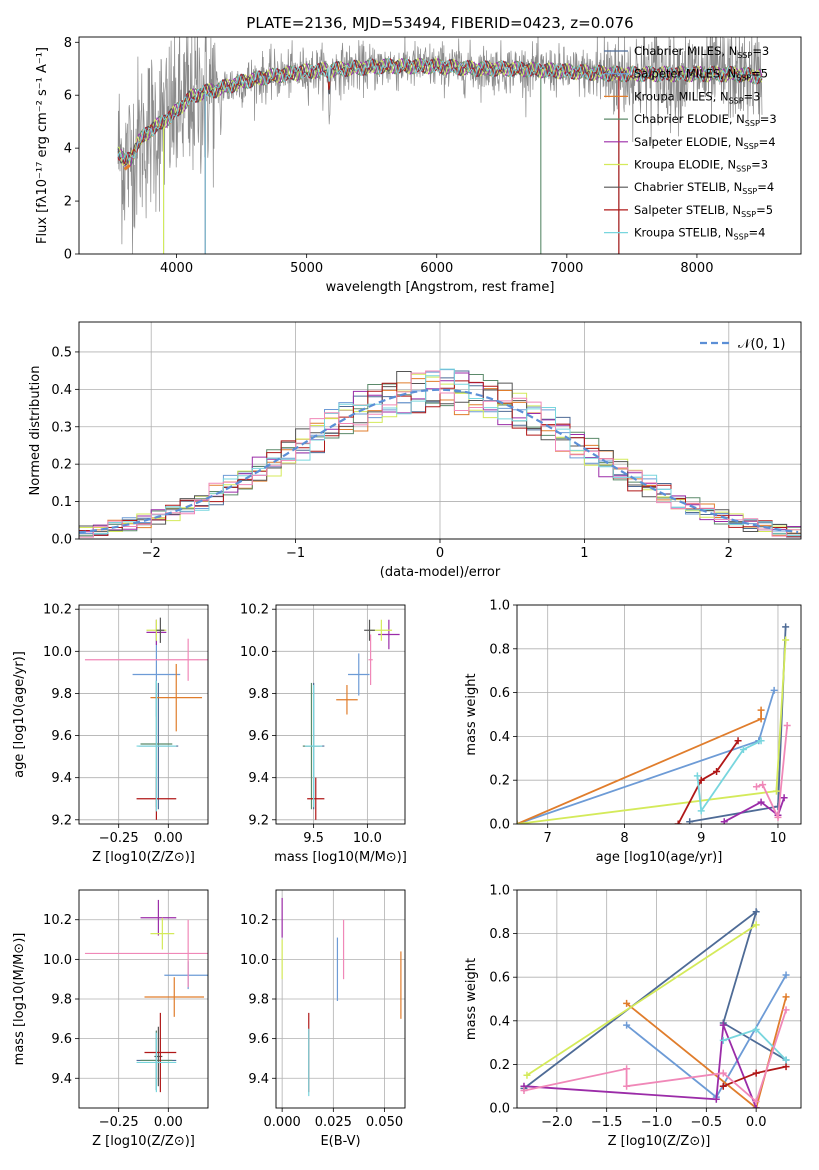 The height and width of the screenshot is (1170, 819). Describe the element at coordinates (168, 1122) in the screenshot. I see `x-tick-label: 0.00` at that location.